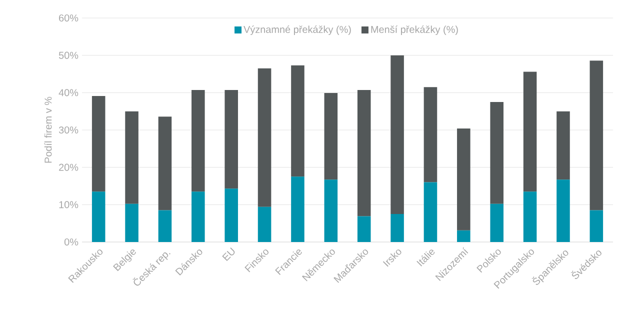 The image size is (633, 320). Describe the element at coordinates (68, 130) in the screenshot. I see `y-tick-label: 30%` at that location.